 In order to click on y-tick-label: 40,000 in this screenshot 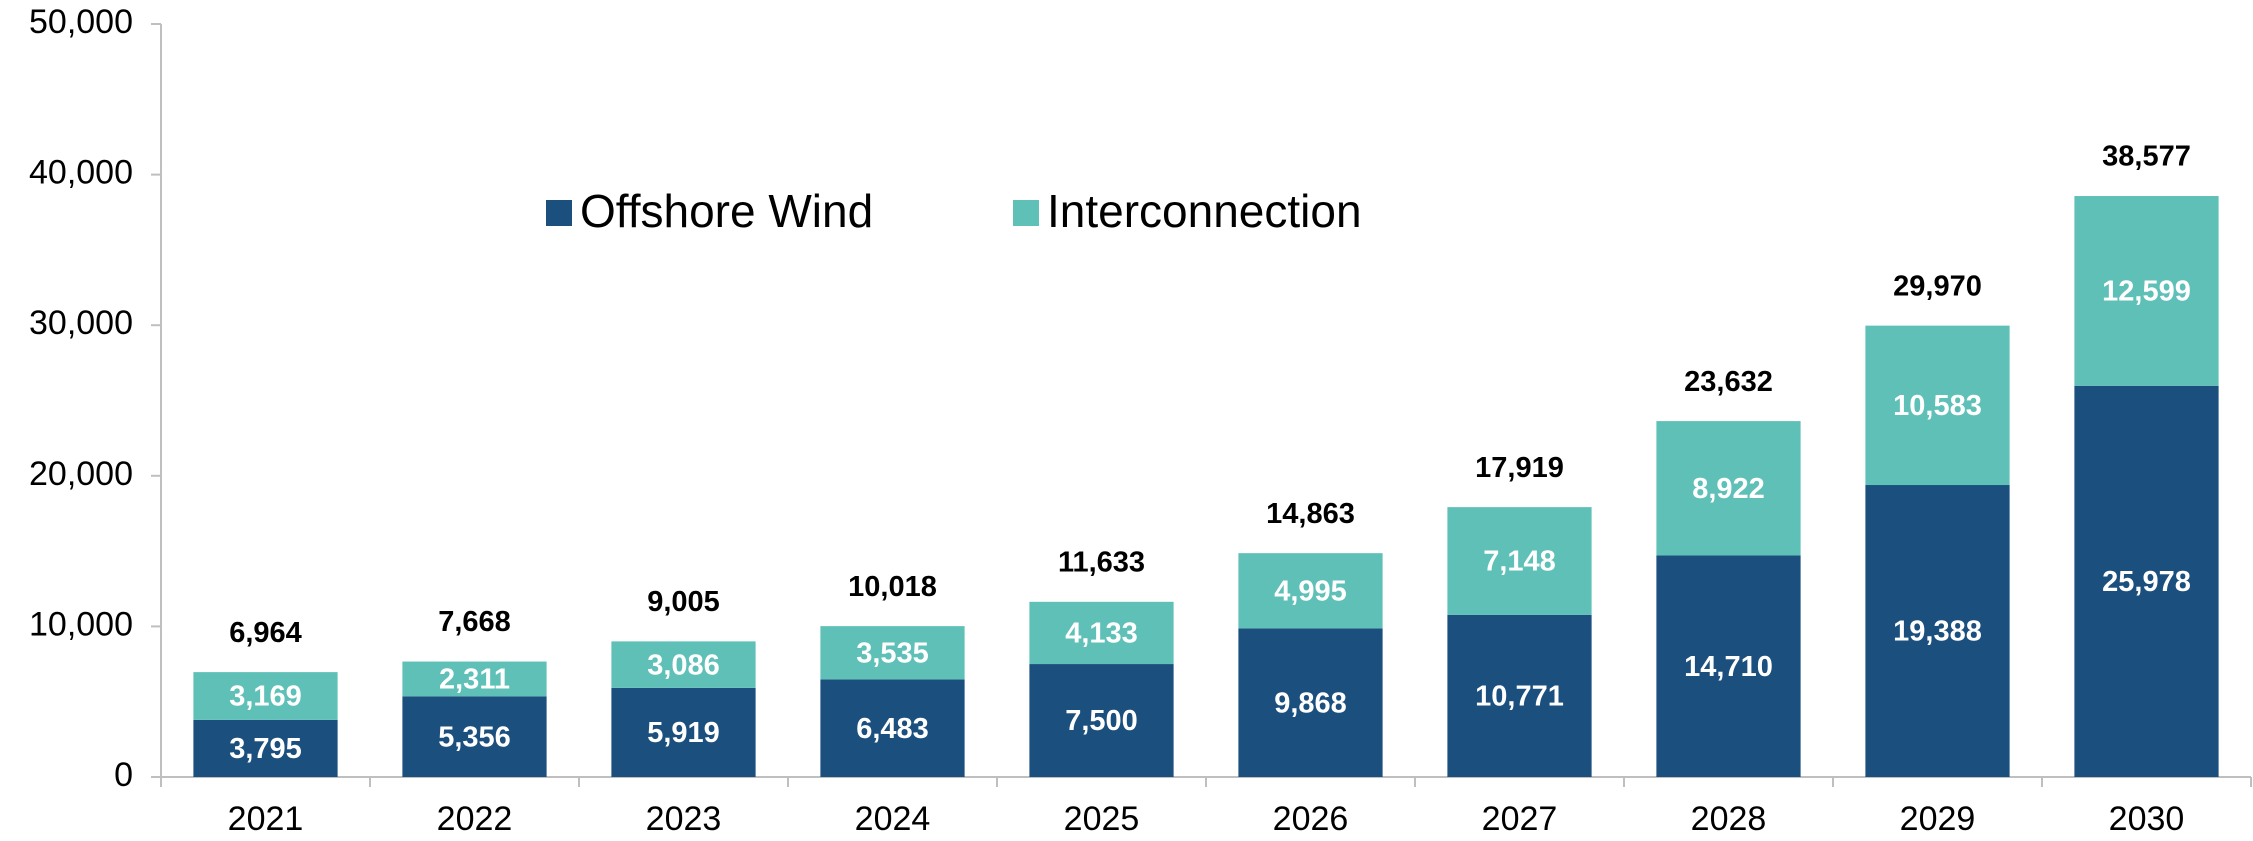, I will do `click(81, 173)`.